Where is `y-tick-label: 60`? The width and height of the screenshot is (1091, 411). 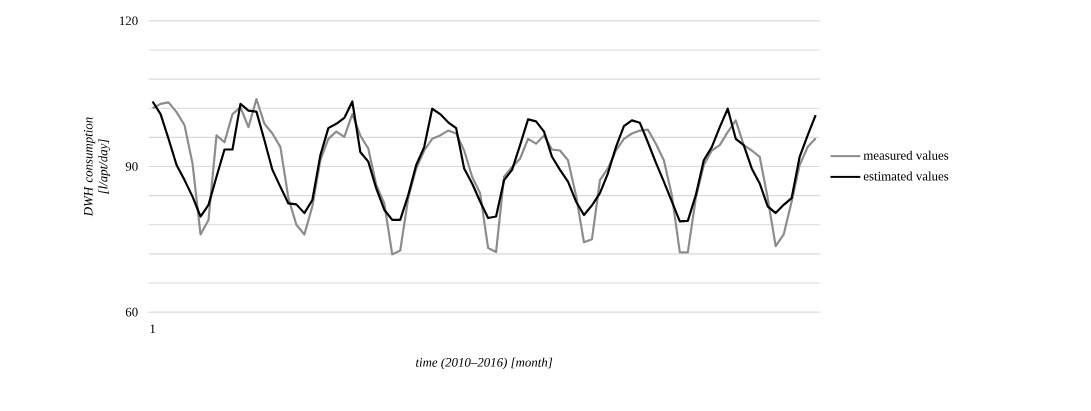
y-tick-label: 60 is located at coordinates (131, 312).